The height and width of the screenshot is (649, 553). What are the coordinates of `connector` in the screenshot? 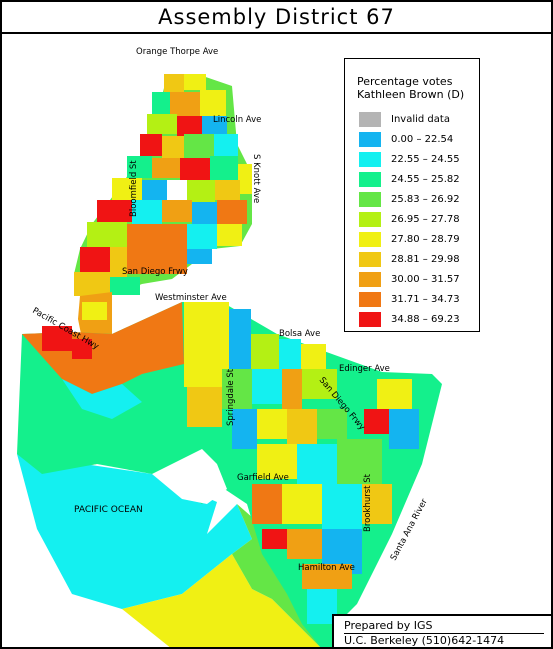 It's located at (95, 315).